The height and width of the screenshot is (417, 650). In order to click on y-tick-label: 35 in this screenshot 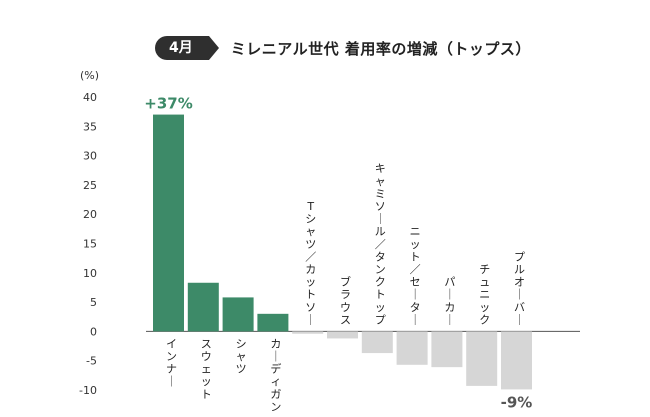, I will do `click(90, 126)`.